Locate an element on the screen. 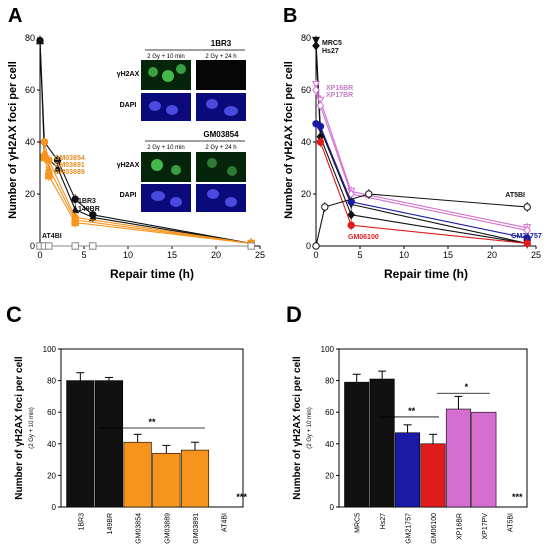 This screenshot has width=550, height=549. chart-b-label-gm06100: GM06100 is located at coordinates (363, 237).